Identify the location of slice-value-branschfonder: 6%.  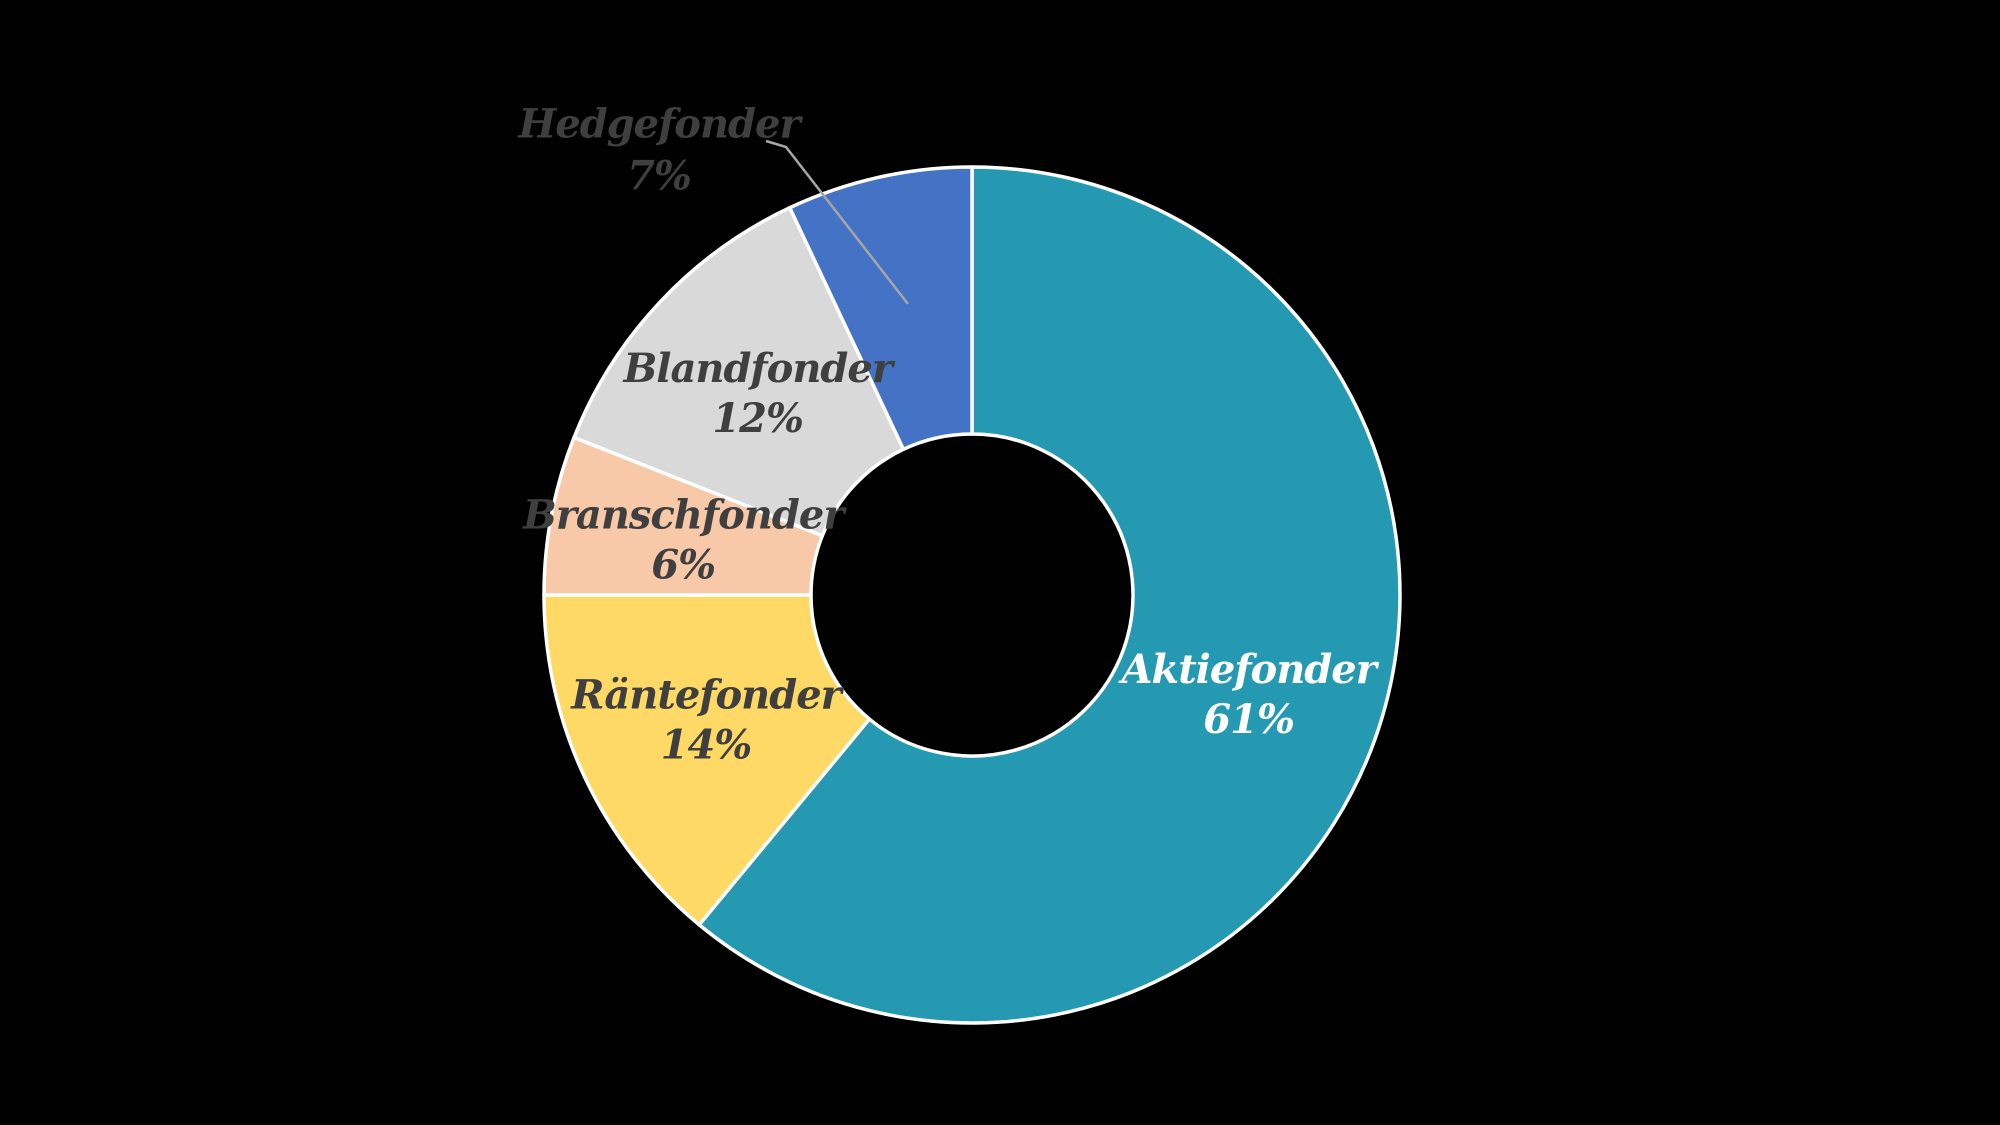
(683, 564).